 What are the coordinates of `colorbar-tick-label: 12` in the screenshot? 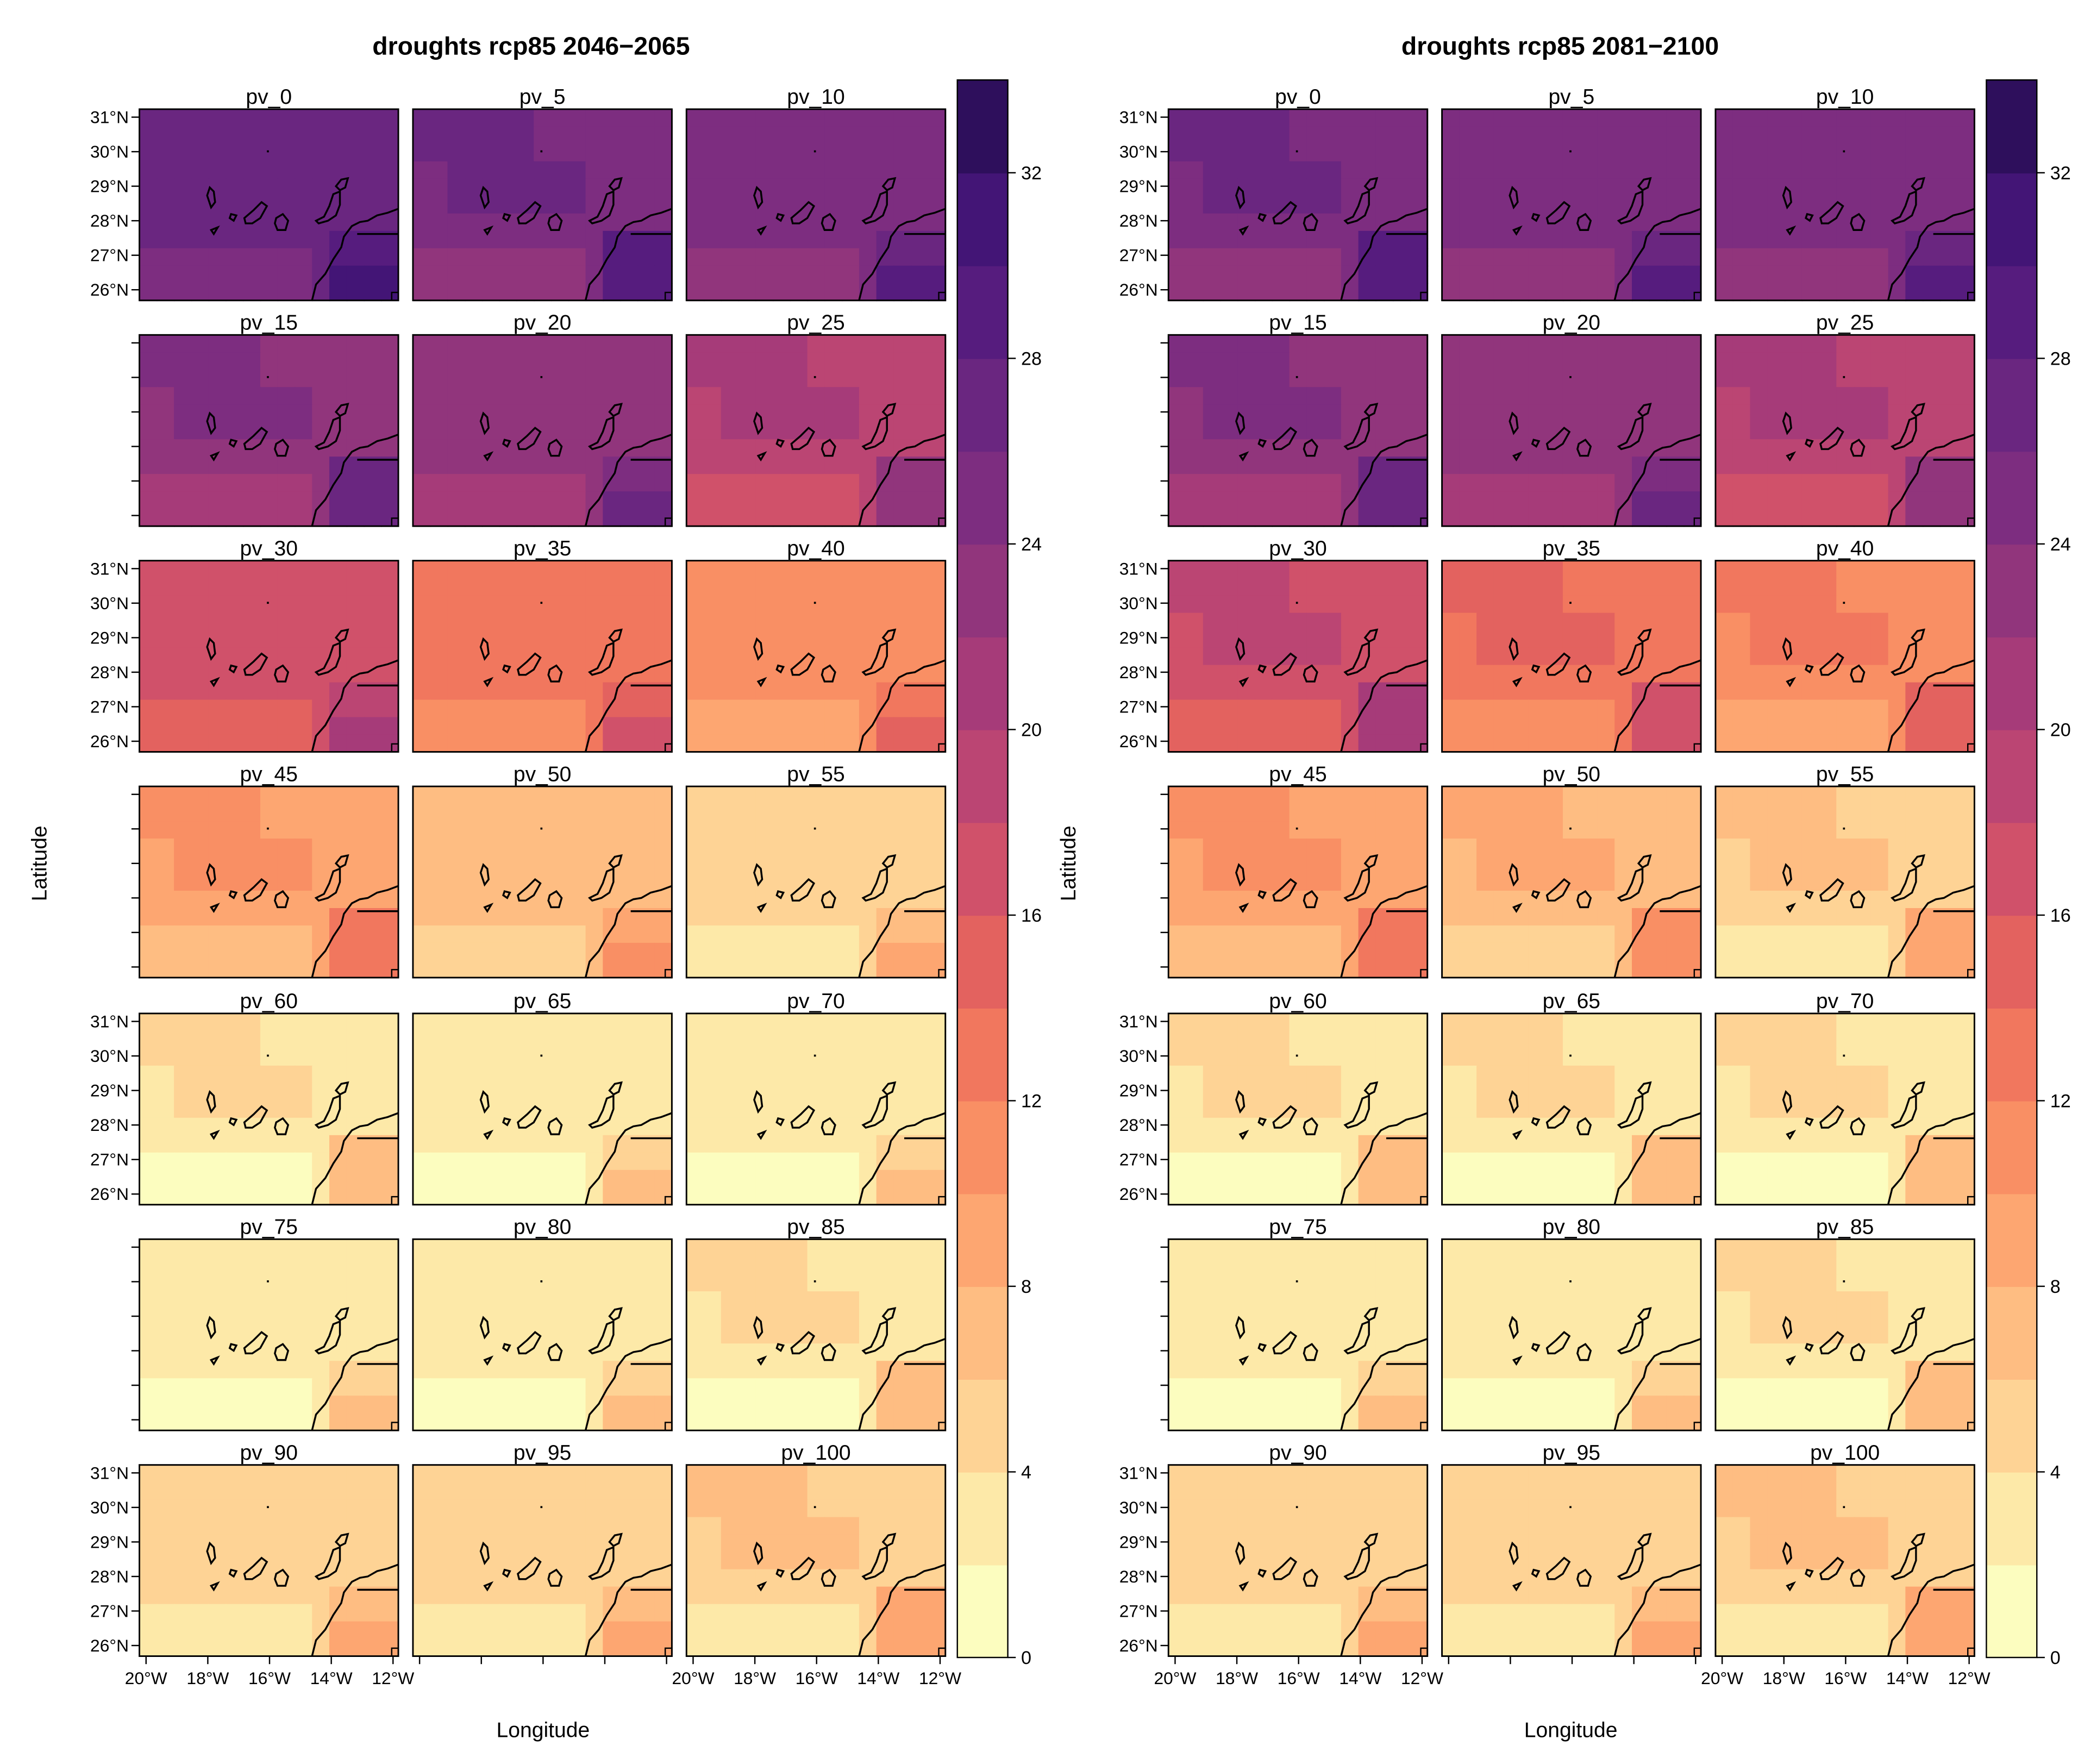 It's located at (1031, 1101).